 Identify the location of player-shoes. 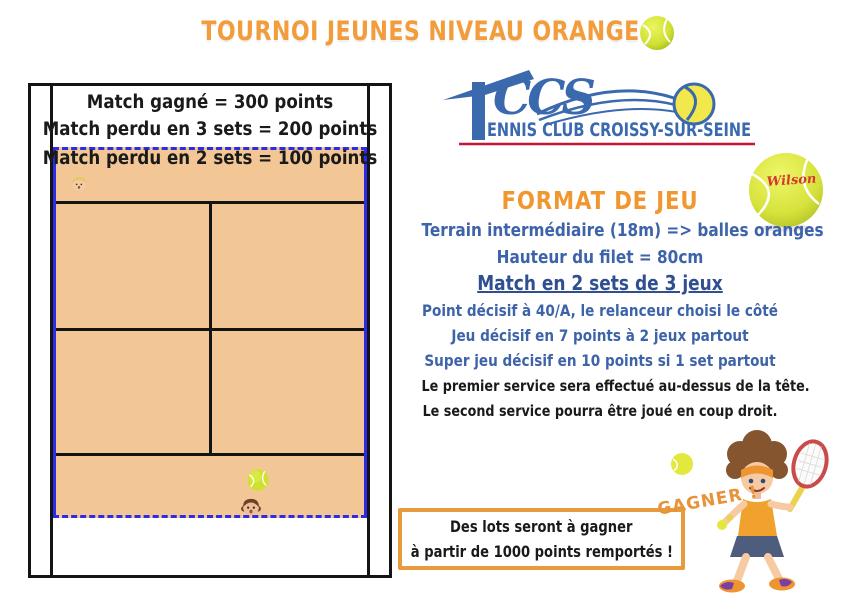
(757, 585).